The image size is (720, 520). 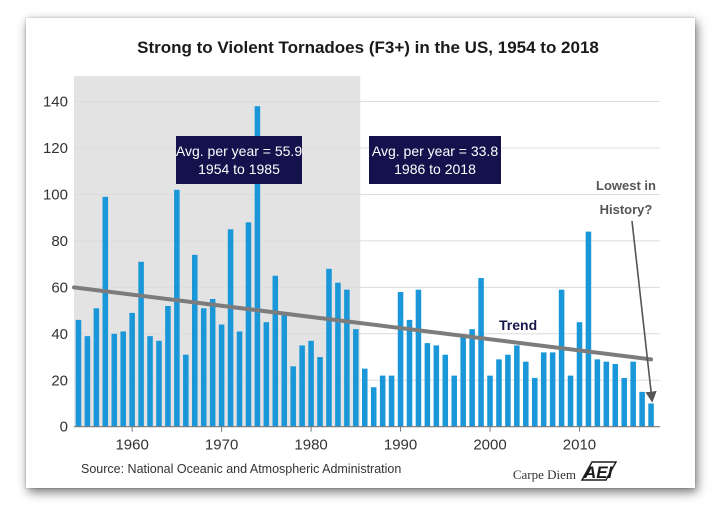 I want to click on x-tick-label: 1980, so click(x=310, y=445).